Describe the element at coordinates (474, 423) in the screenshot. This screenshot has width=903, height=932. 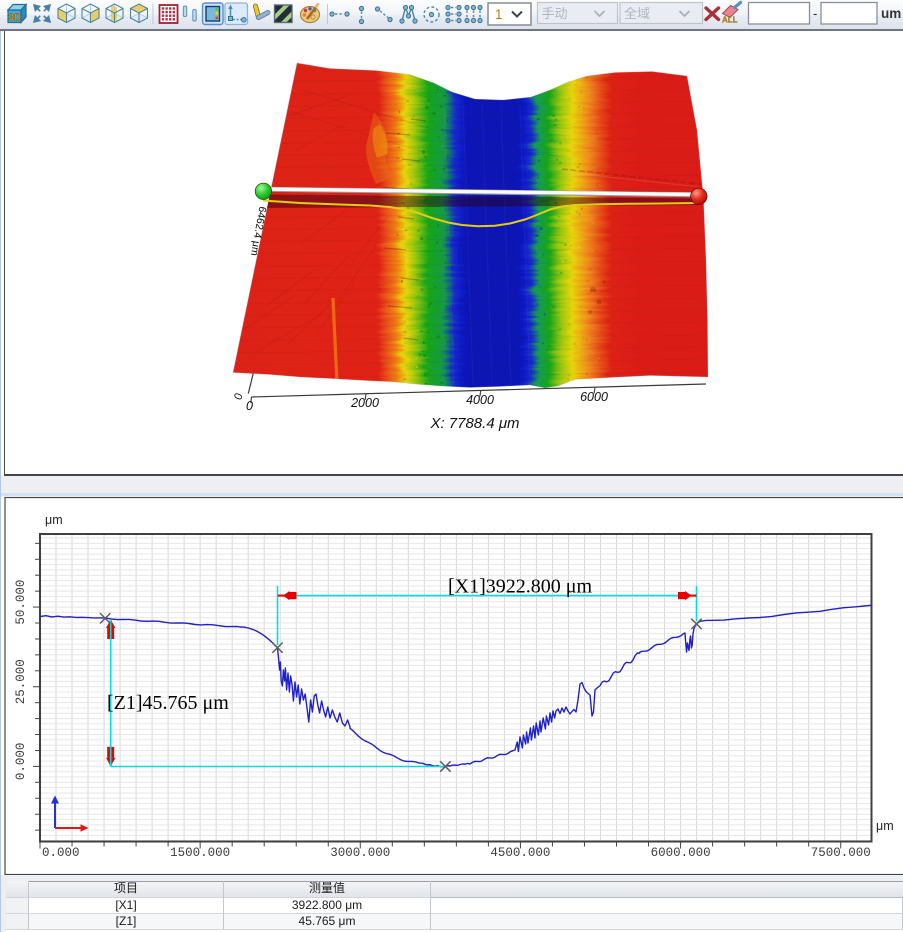
I see `svg-text: X: 7788.4 μm` at that location.